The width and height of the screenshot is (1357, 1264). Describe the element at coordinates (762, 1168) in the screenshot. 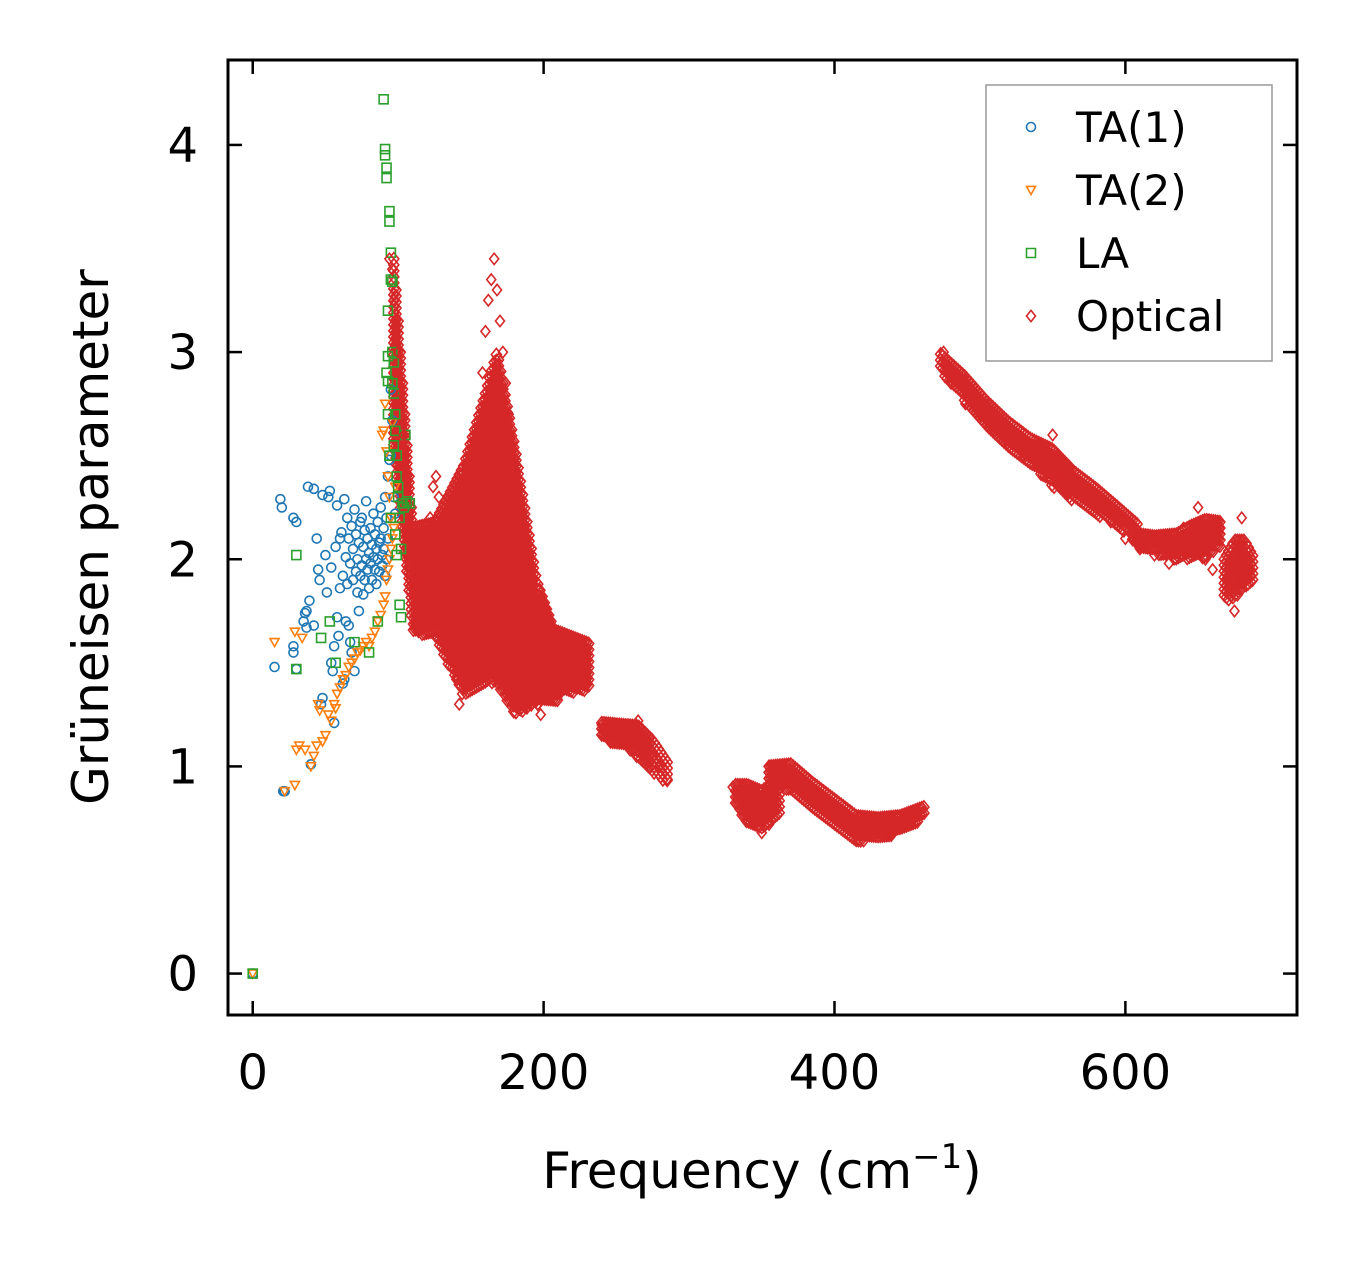

I see `x-axis-label: Frequency (cm−1)` at that location.